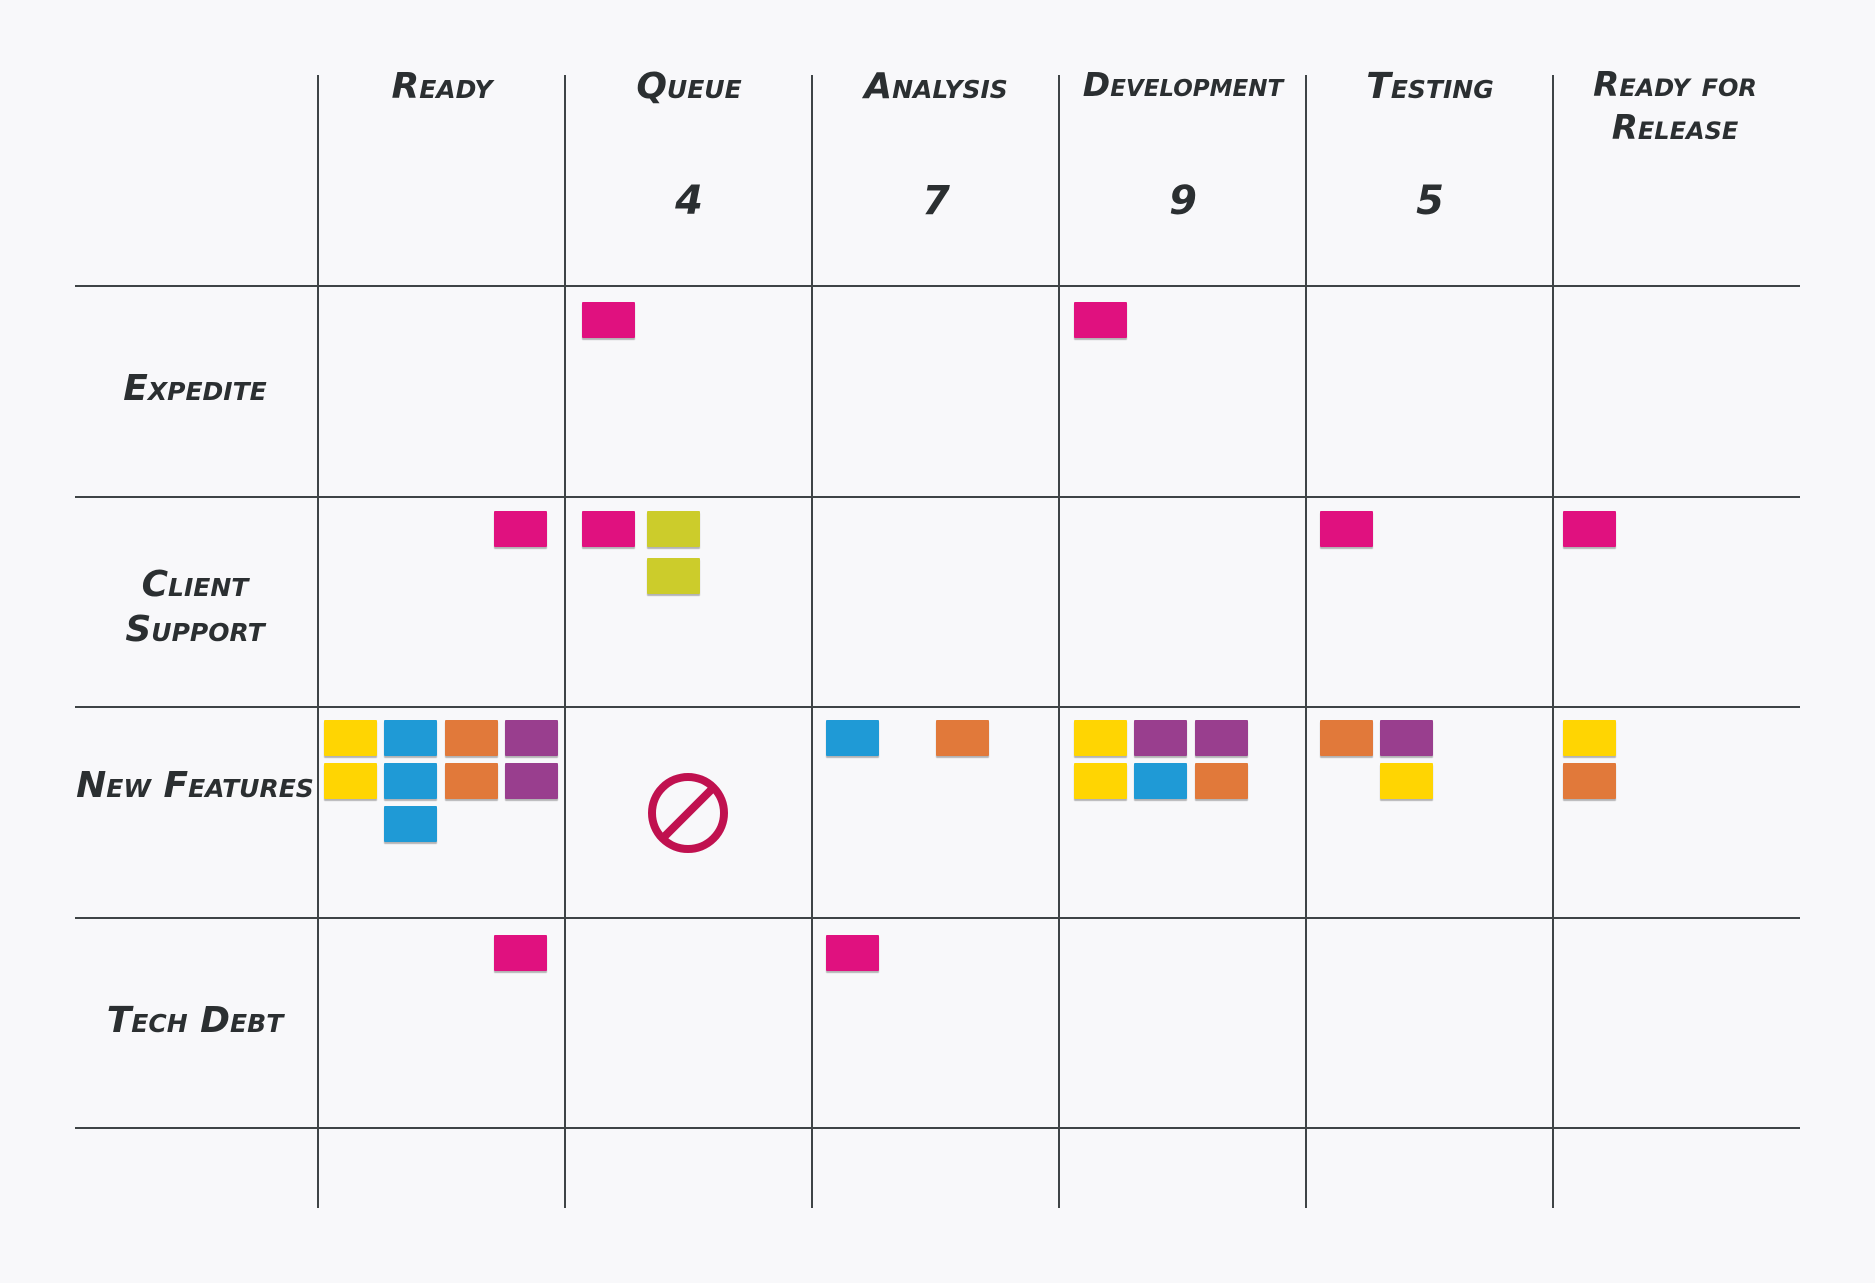 This screenshot has width=1875, height=1283. What do you see at coordinates (1183, 84) in the screenshot?
I see `column-header-development: Development` at bounding box center [1183, 84].